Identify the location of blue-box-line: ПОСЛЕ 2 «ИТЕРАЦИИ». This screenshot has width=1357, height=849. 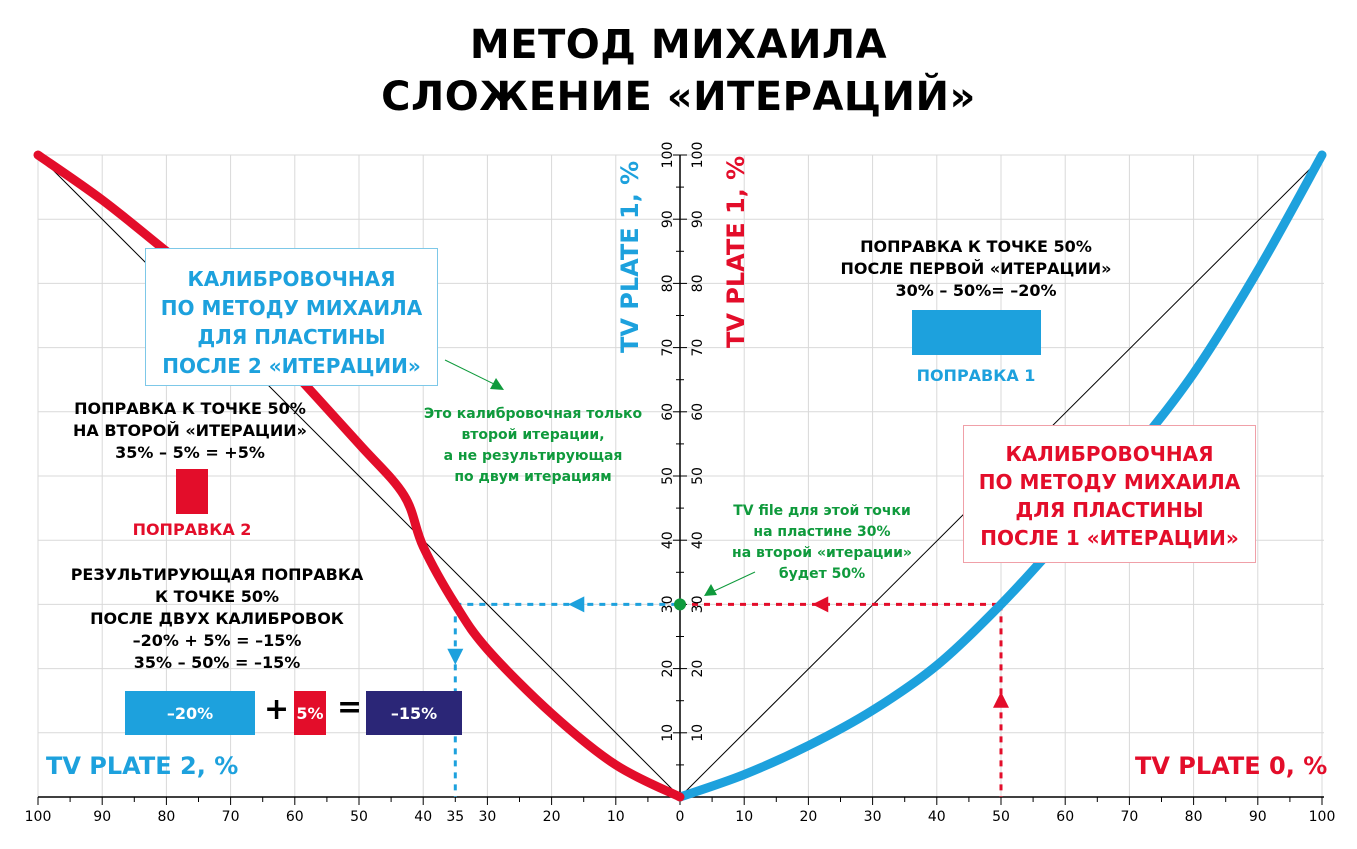
(291, 366).